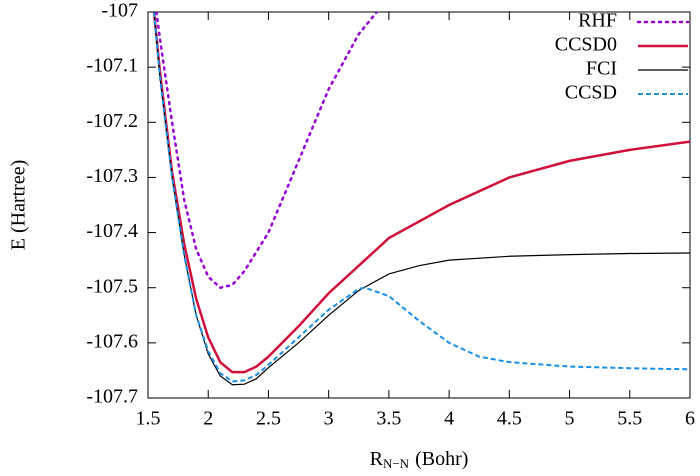 This screenshot has width=700, height=476. I want to click on legend-label: CCSD0, so click(586, 45).